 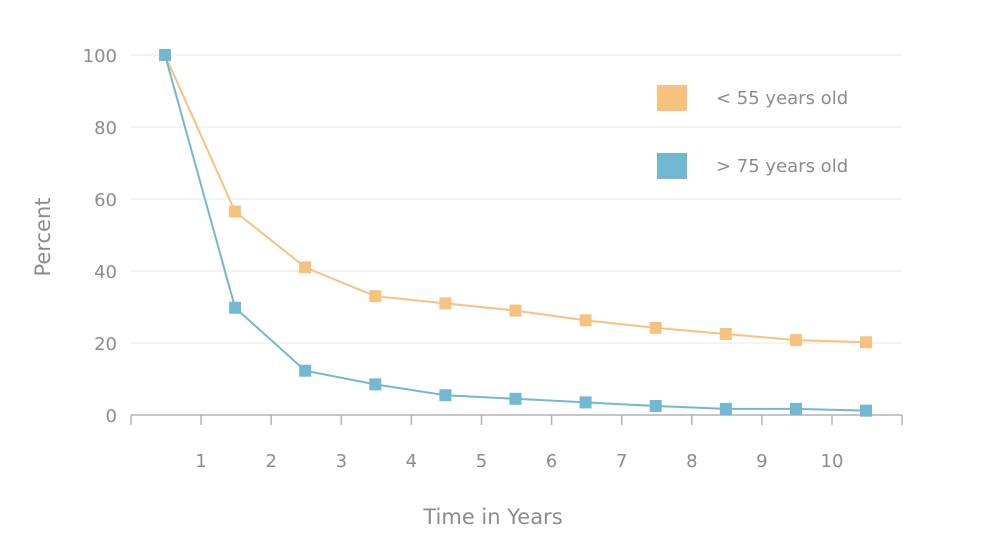 What do you see at coordinates (341, 461) in the screenshot?
I see `x-tick-label: 3` at bounding box center [341, 461].